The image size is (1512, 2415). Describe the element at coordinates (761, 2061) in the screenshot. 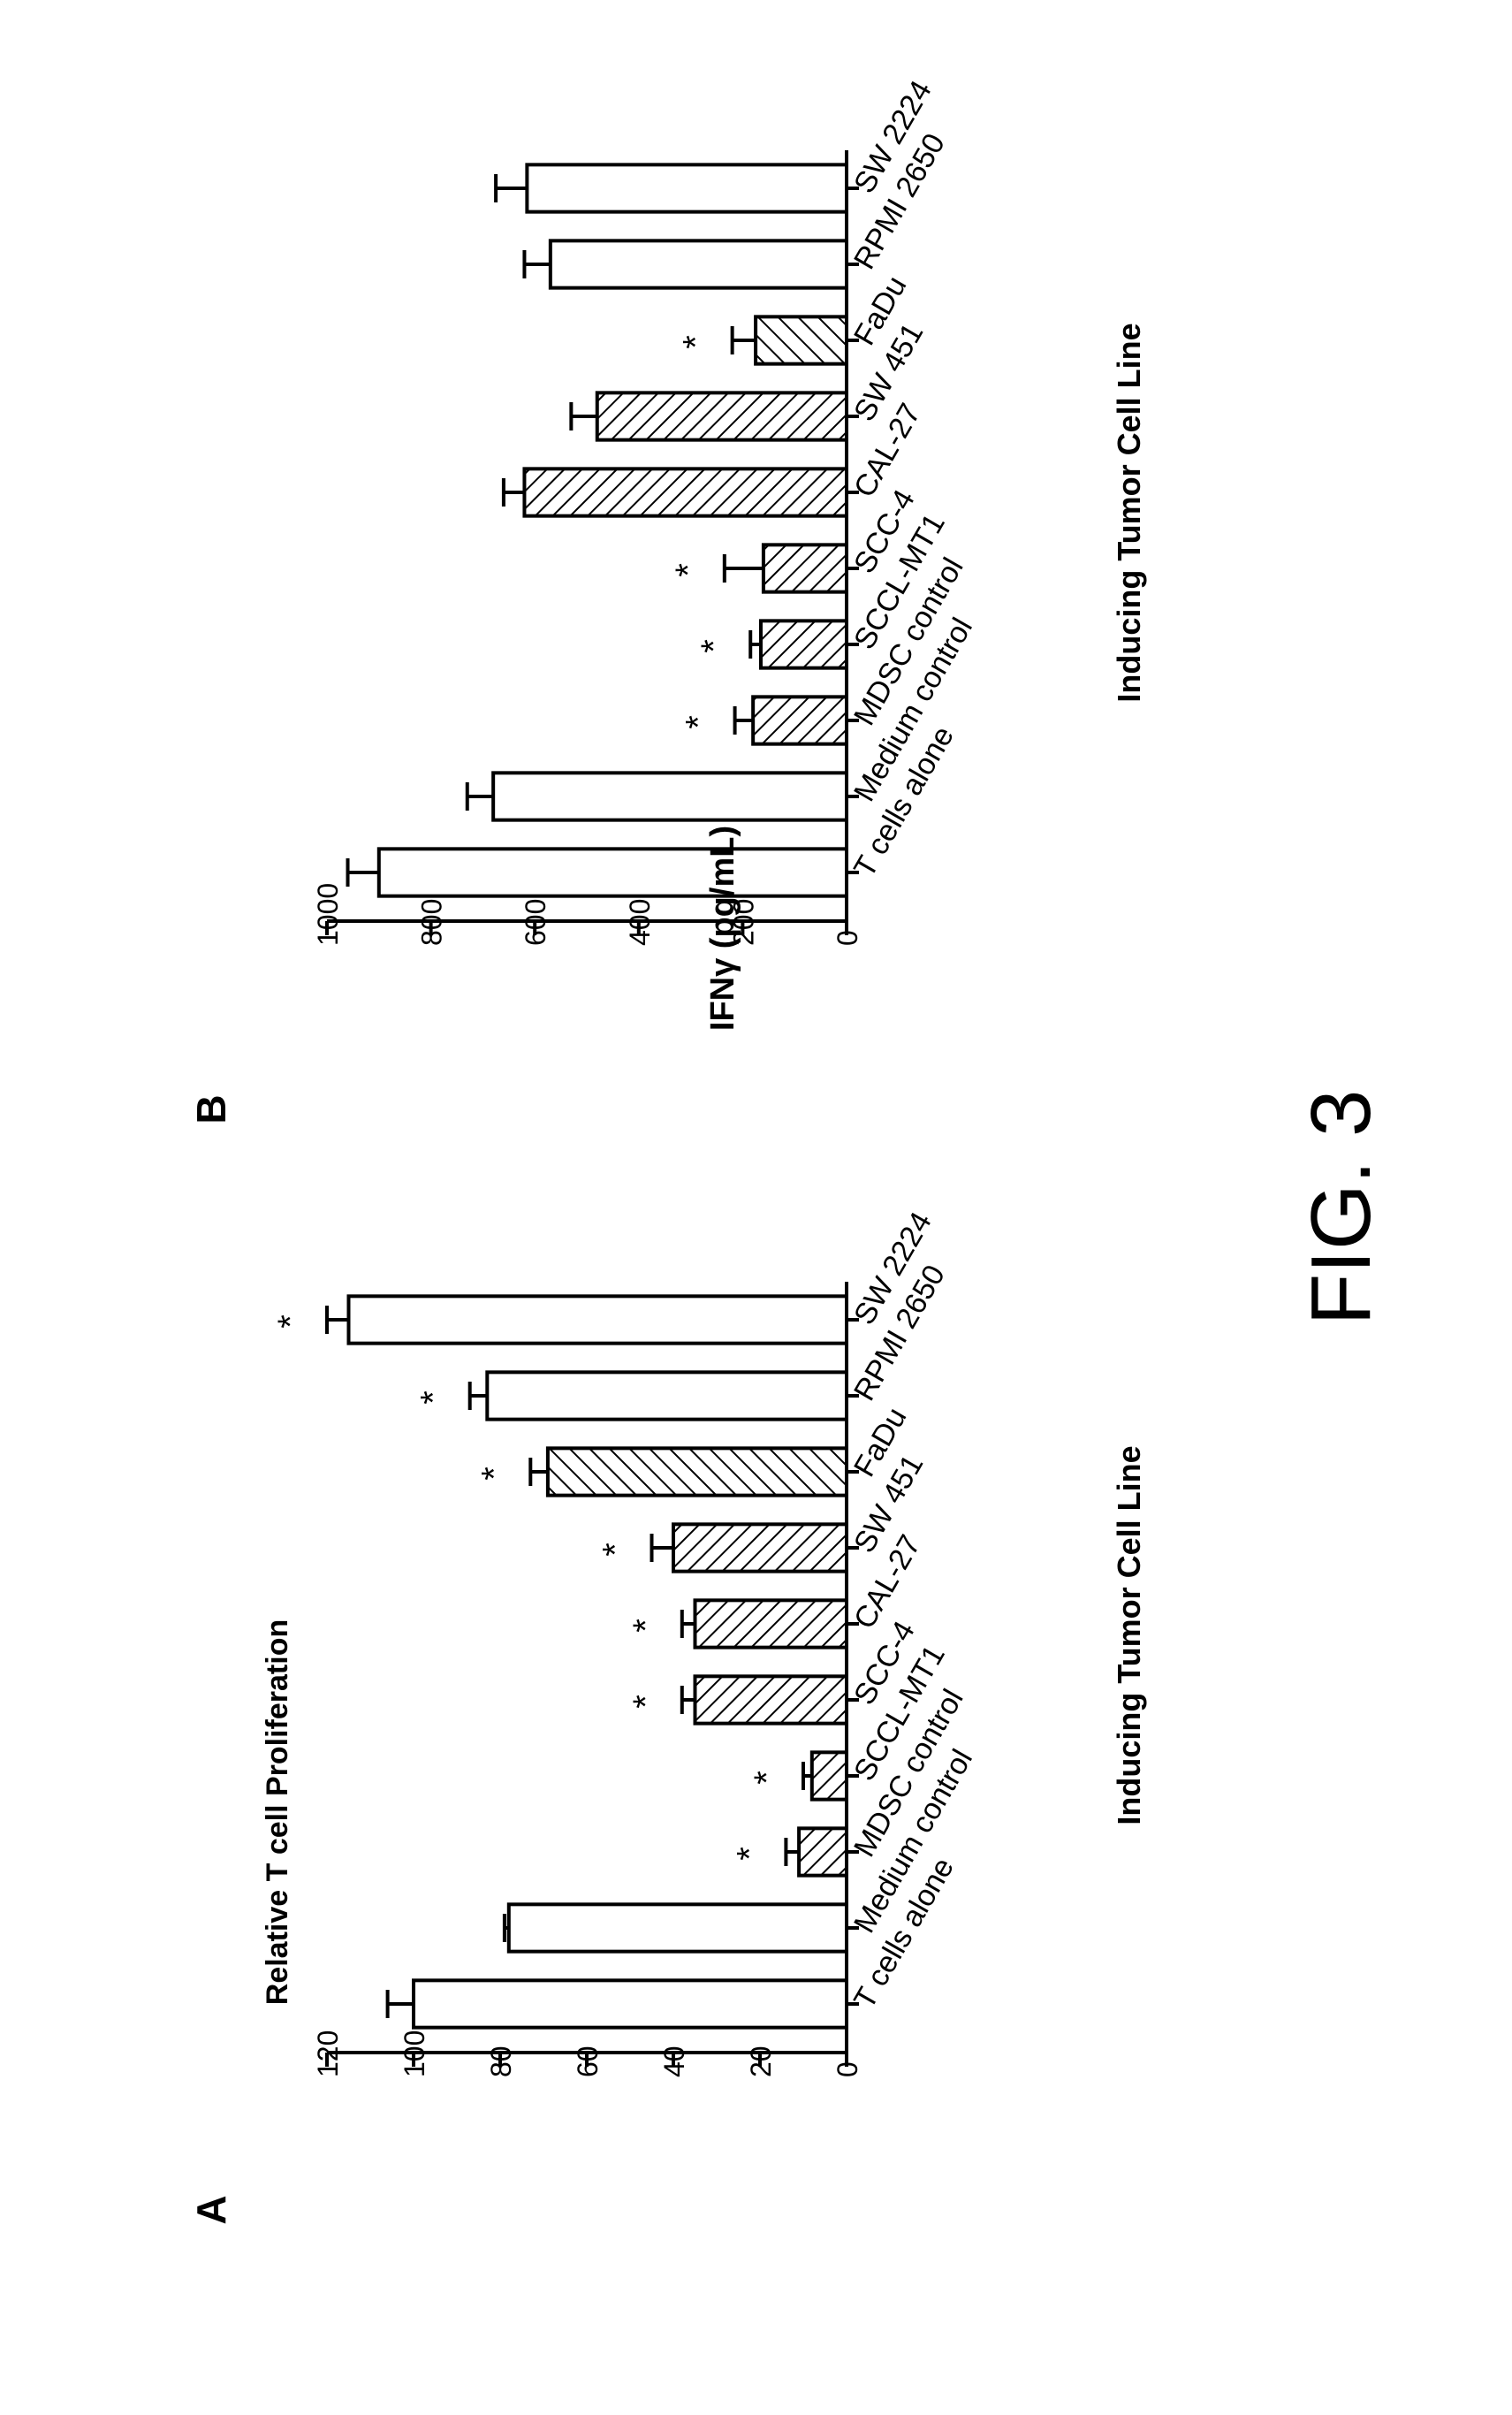

I see `panel-a-value-tick-label: 20` at that location.